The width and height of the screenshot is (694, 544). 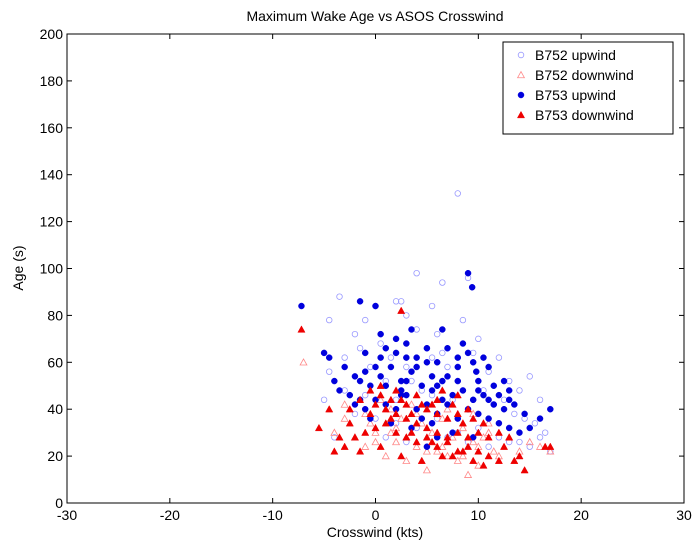 What do you see at coordinates (521, 74) in the screenshot?
I see `legend-marker` at bounding box center [521, 74].